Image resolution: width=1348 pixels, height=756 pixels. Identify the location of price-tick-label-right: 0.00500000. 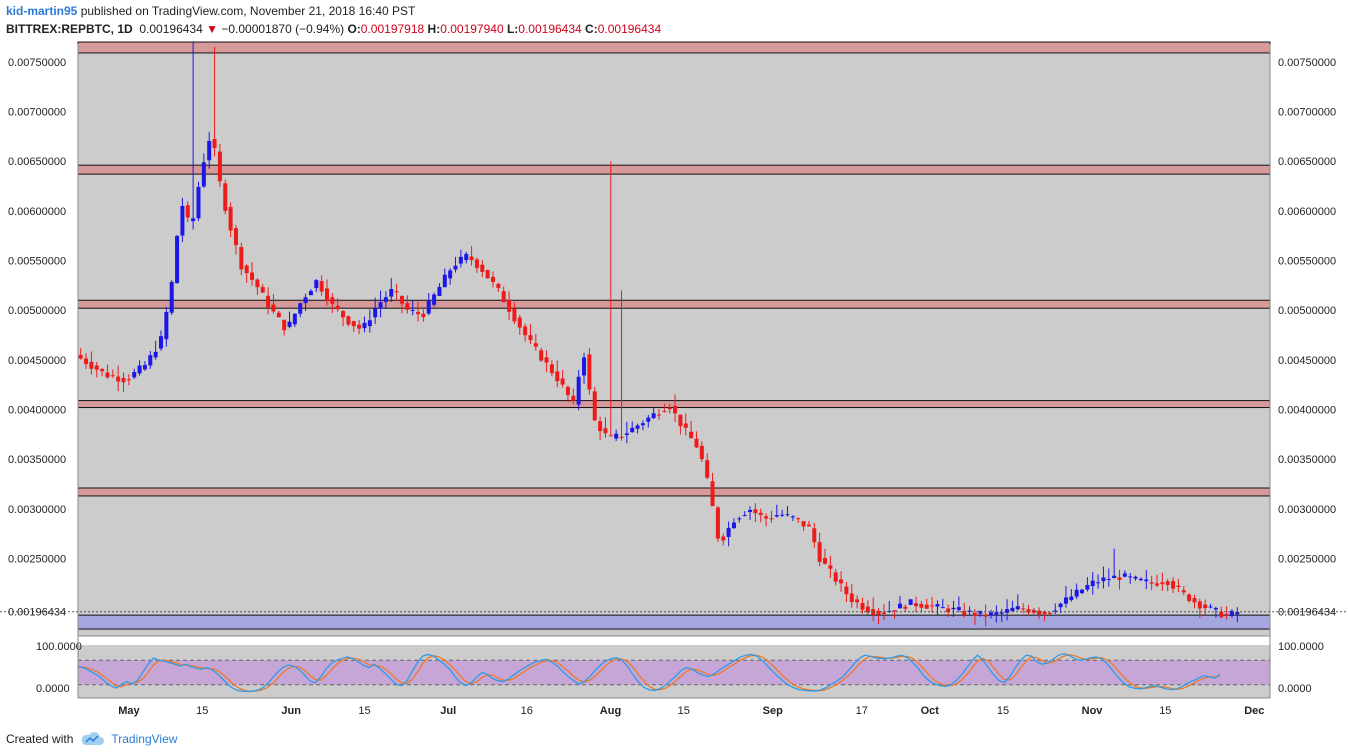
(1307, 311).